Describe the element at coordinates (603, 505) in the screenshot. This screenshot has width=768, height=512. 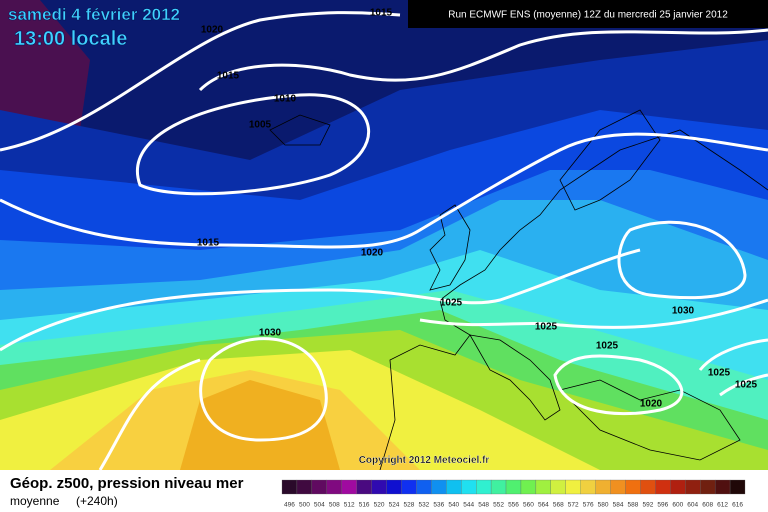
I see `legend-label: 580` at that location.